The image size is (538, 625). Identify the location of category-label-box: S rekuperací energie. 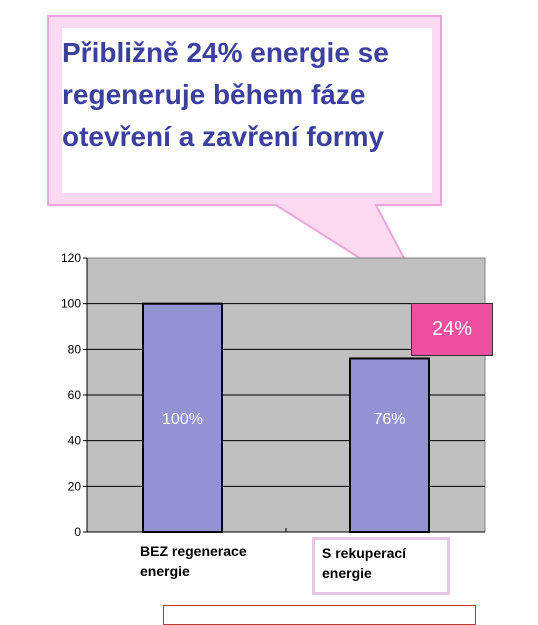
(381, 566).